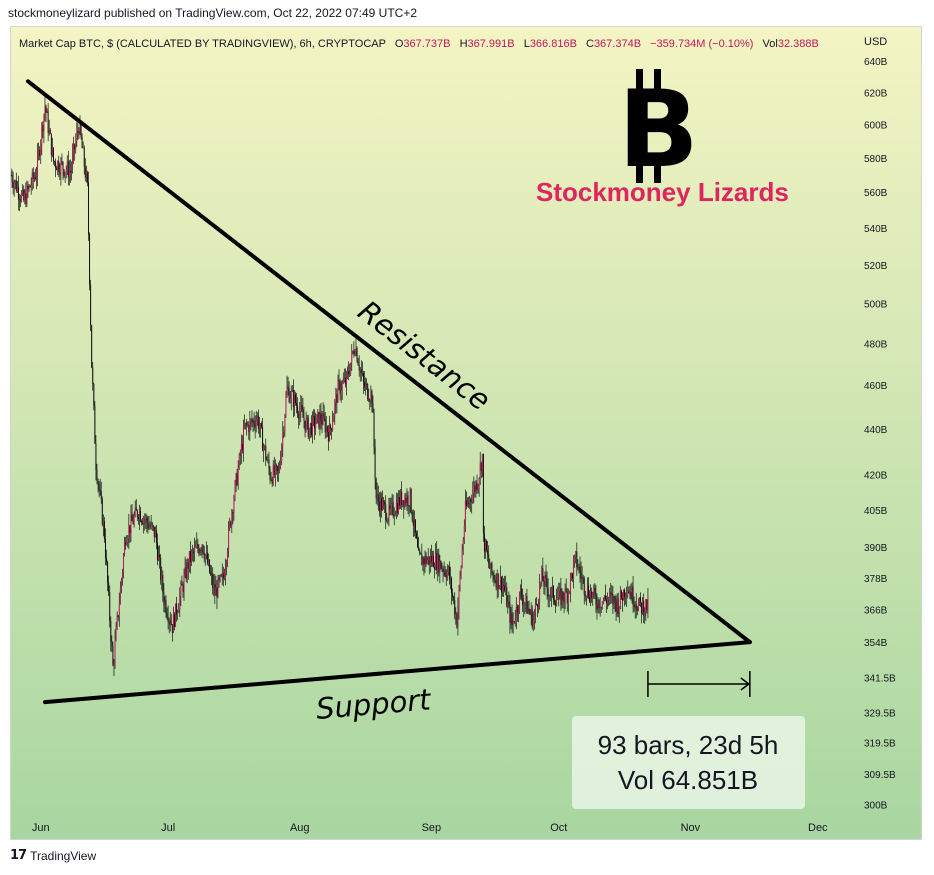 This screenshot has height=875, width=934. I want to click on footer: 17 TradingView, so click(53, 855).